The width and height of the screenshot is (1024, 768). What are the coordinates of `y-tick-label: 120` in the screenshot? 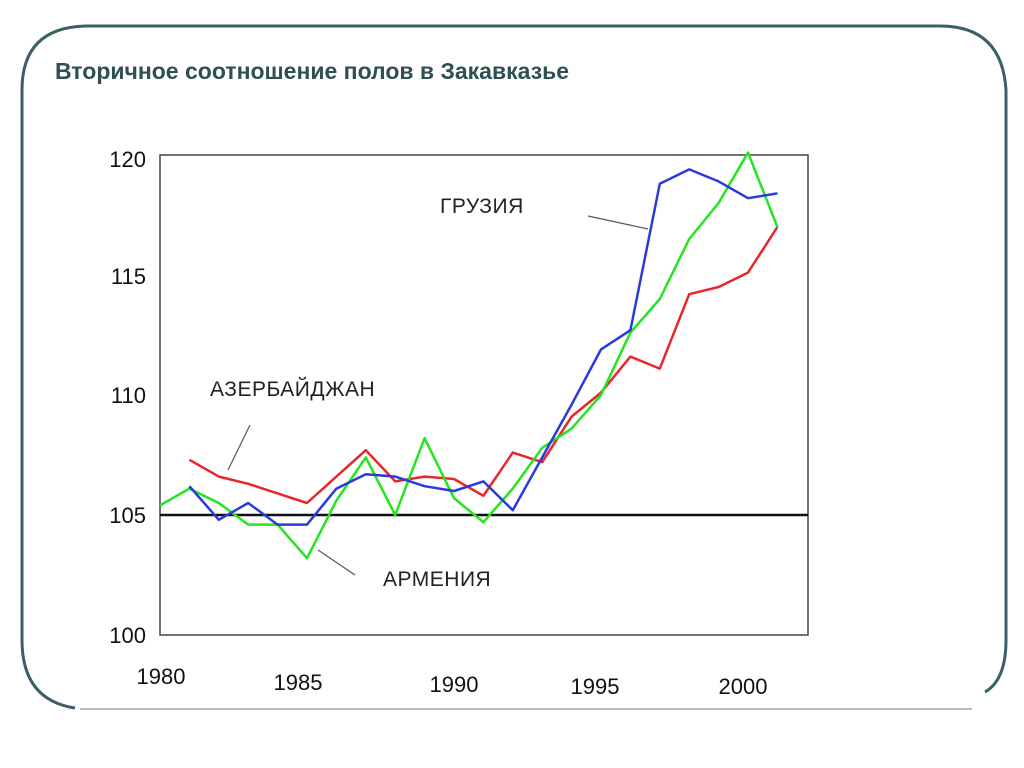 It's located at (127, 159).